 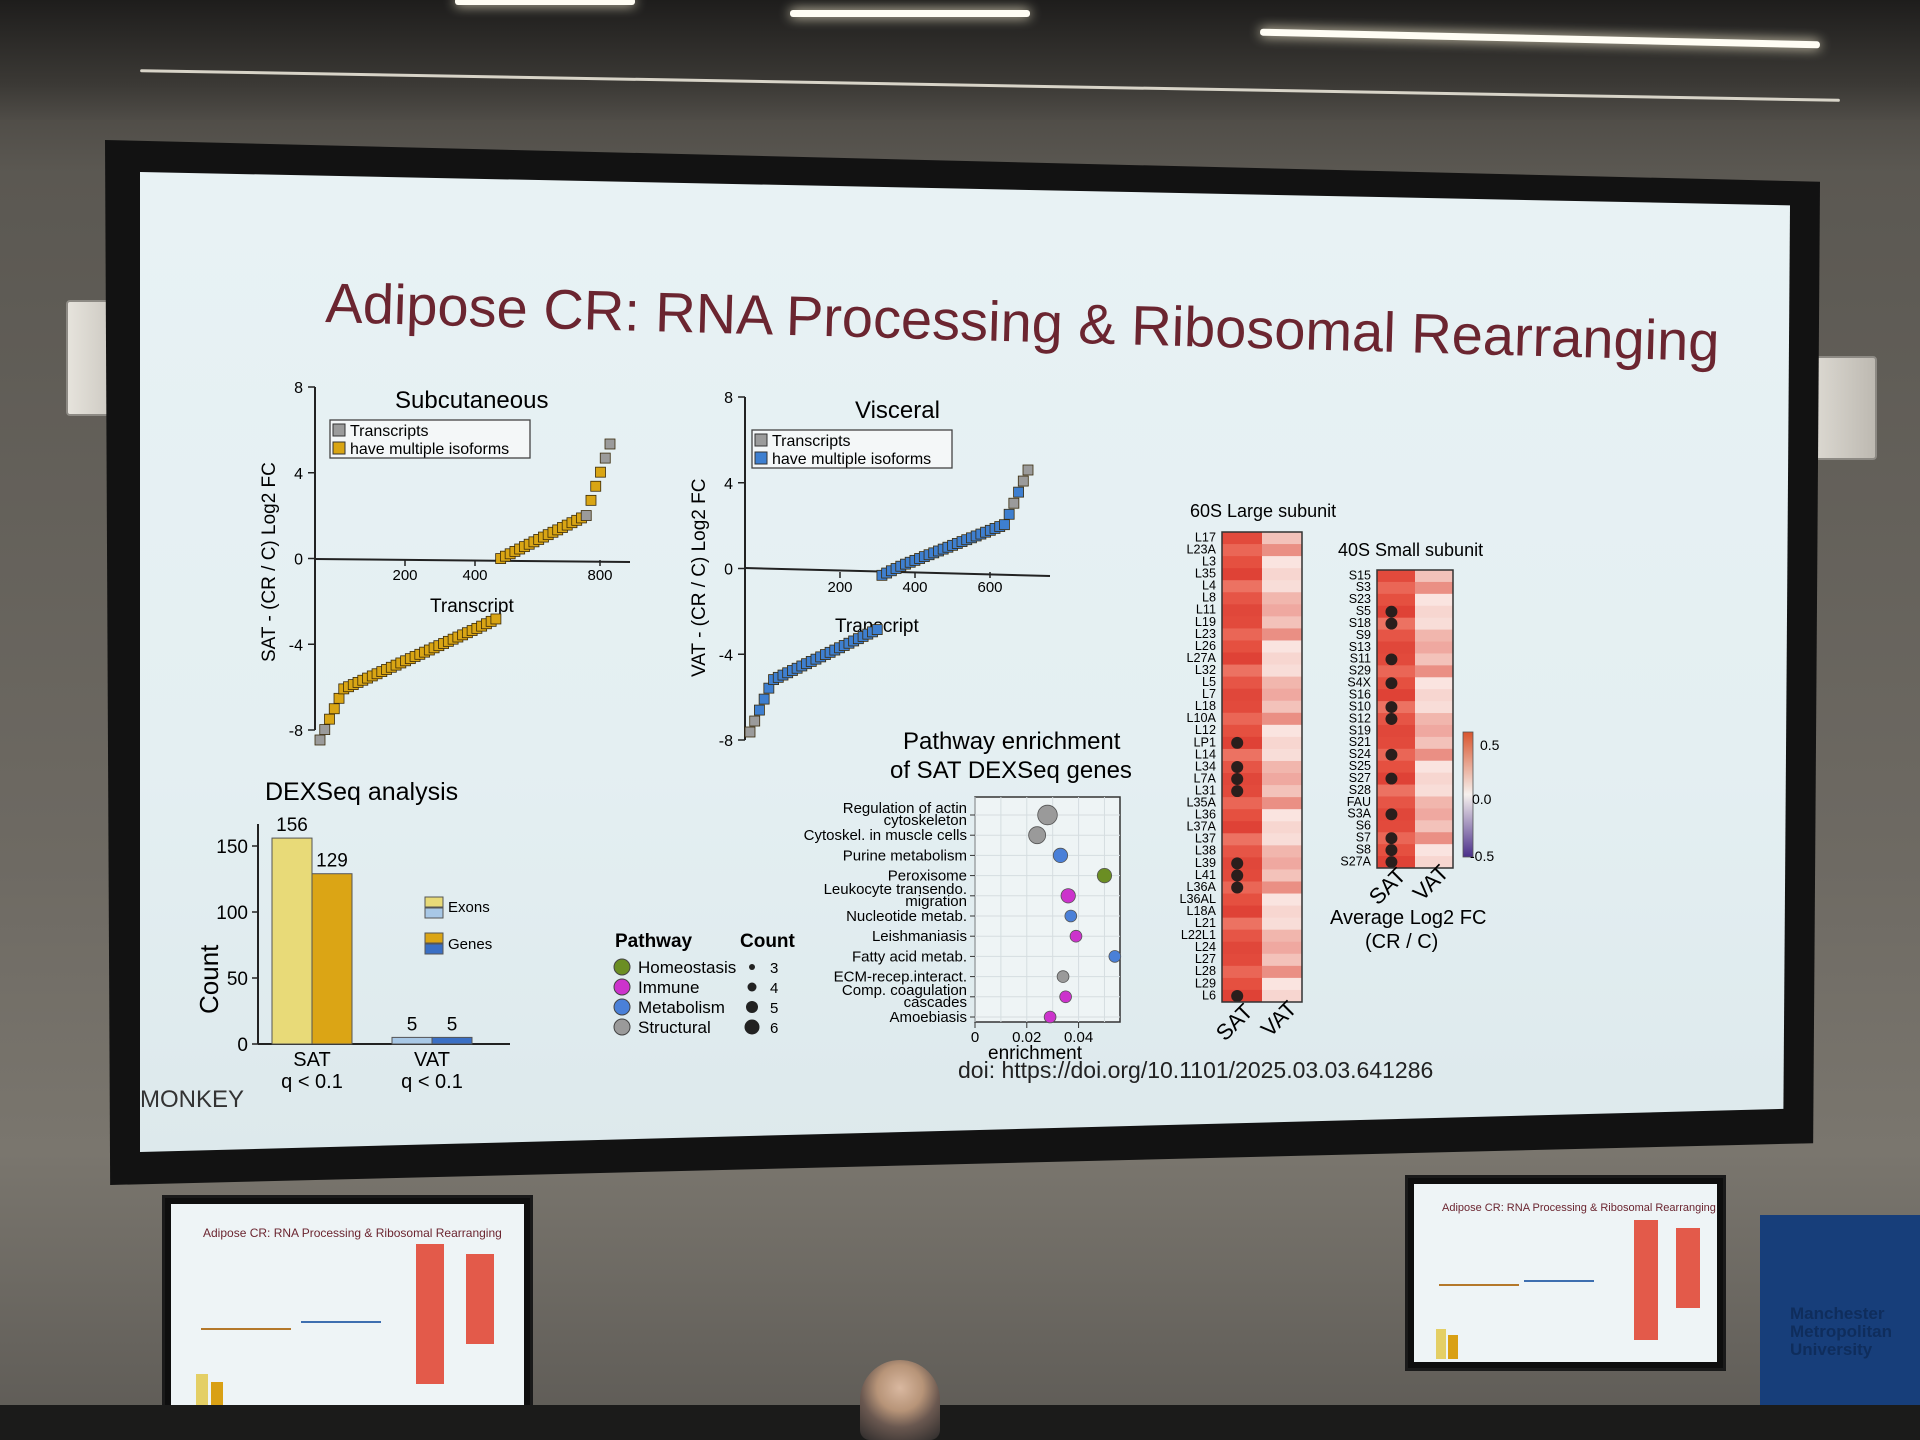 I want to click on hm60-row-label: L17, so click(x=1205, y=537).